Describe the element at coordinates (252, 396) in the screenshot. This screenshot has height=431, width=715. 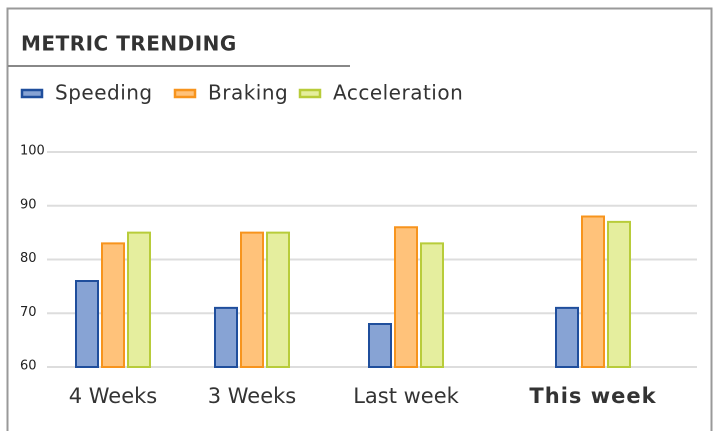
I see `x-tick-label: 3 Weeks` at that location.